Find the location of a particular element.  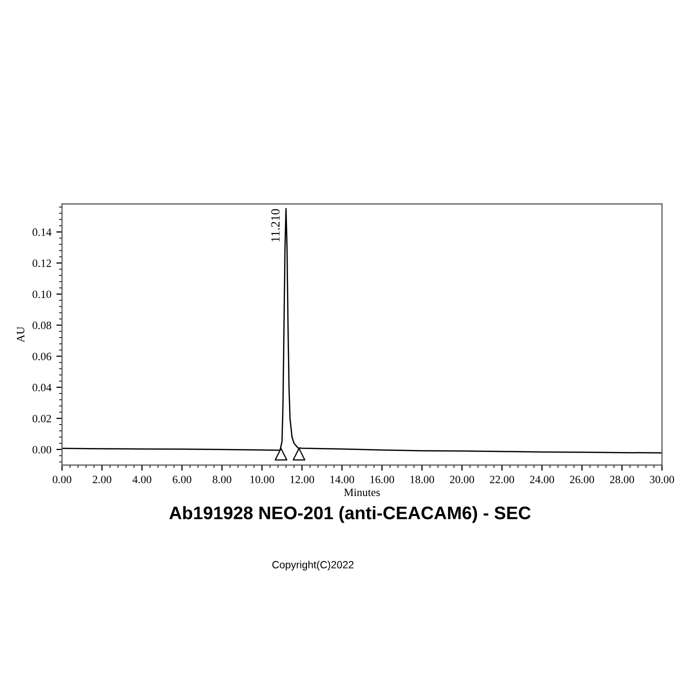

x-tick-label: 20.00 is located at coordinates (462, 480).